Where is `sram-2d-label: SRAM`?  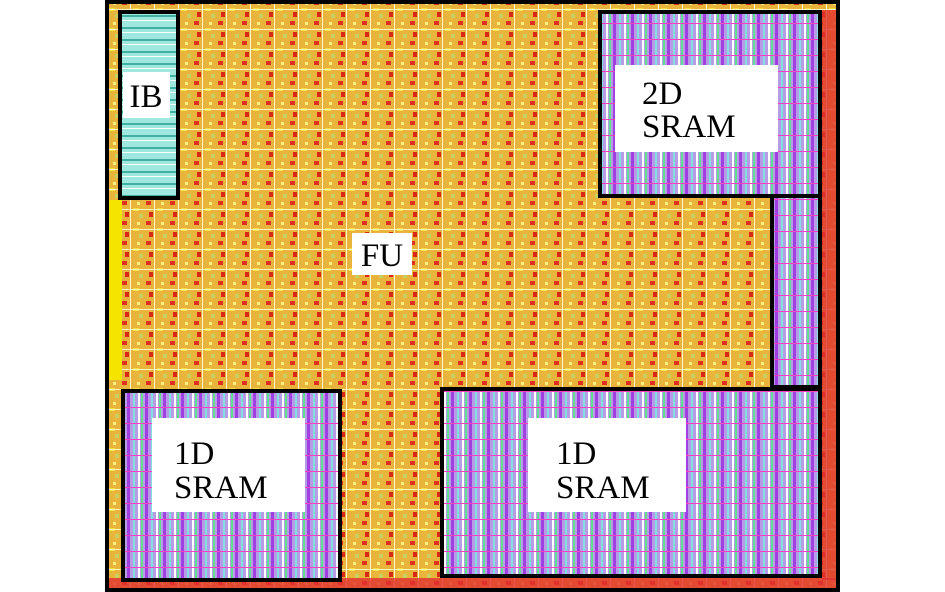 sram-2d-label: SRAM is located at coordinates (689, 127).